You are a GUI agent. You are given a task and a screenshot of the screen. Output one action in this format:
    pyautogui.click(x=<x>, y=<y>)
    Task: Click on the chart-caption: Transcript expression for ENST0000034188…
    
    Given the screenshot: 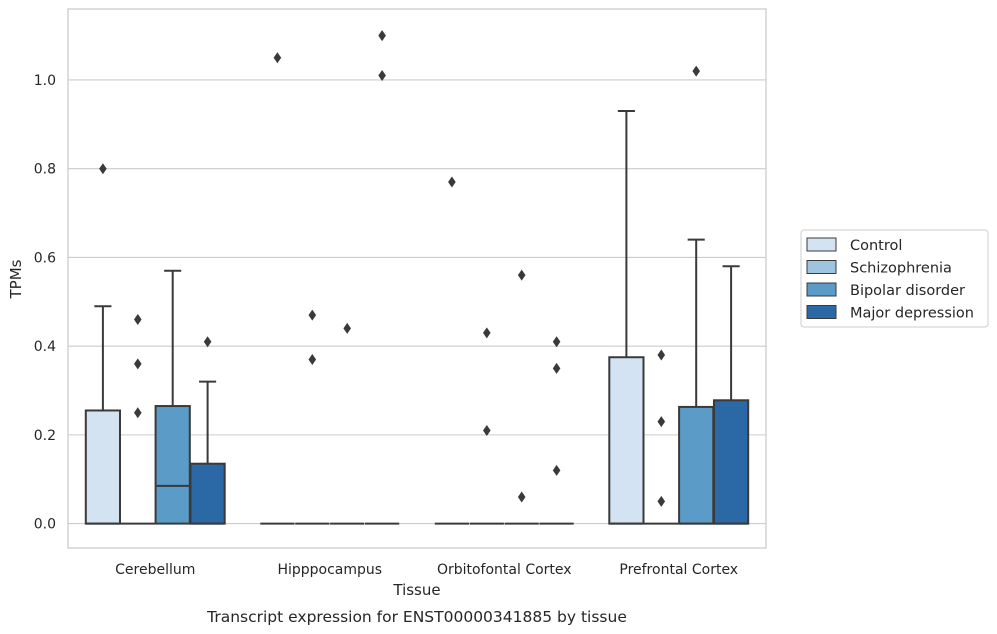 What is the action you would take?
    pyautogui.click(x=416, y=617)
    